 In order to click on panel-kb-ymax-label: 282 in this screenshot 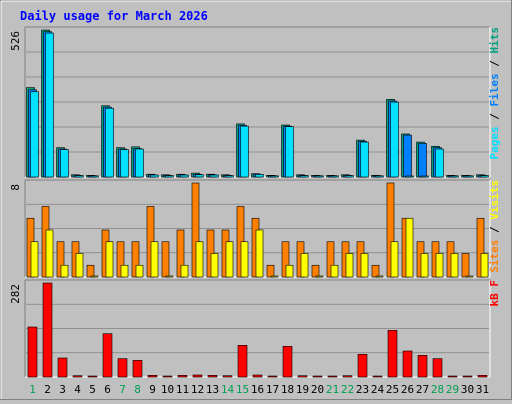, I will do `click(15, 294)`.